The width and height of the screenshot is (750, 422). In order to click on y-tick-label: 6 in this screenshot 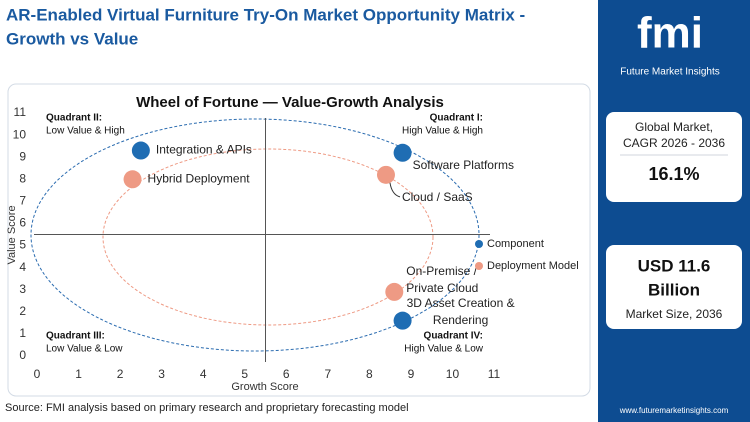, I will do `click(22, 223)`.